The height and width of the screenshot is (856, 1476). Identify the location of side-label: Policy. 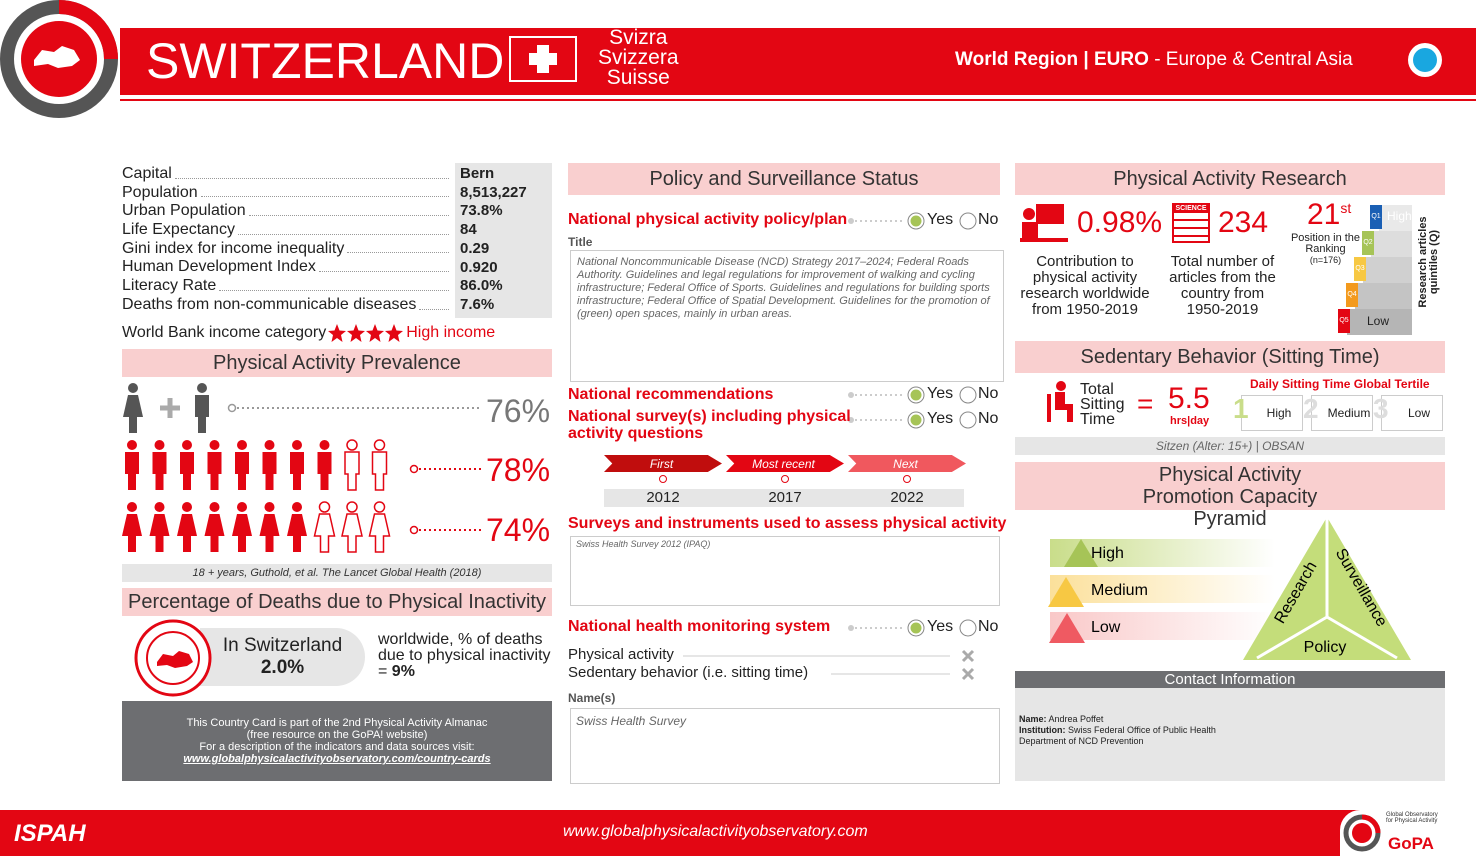
(1325, 647).